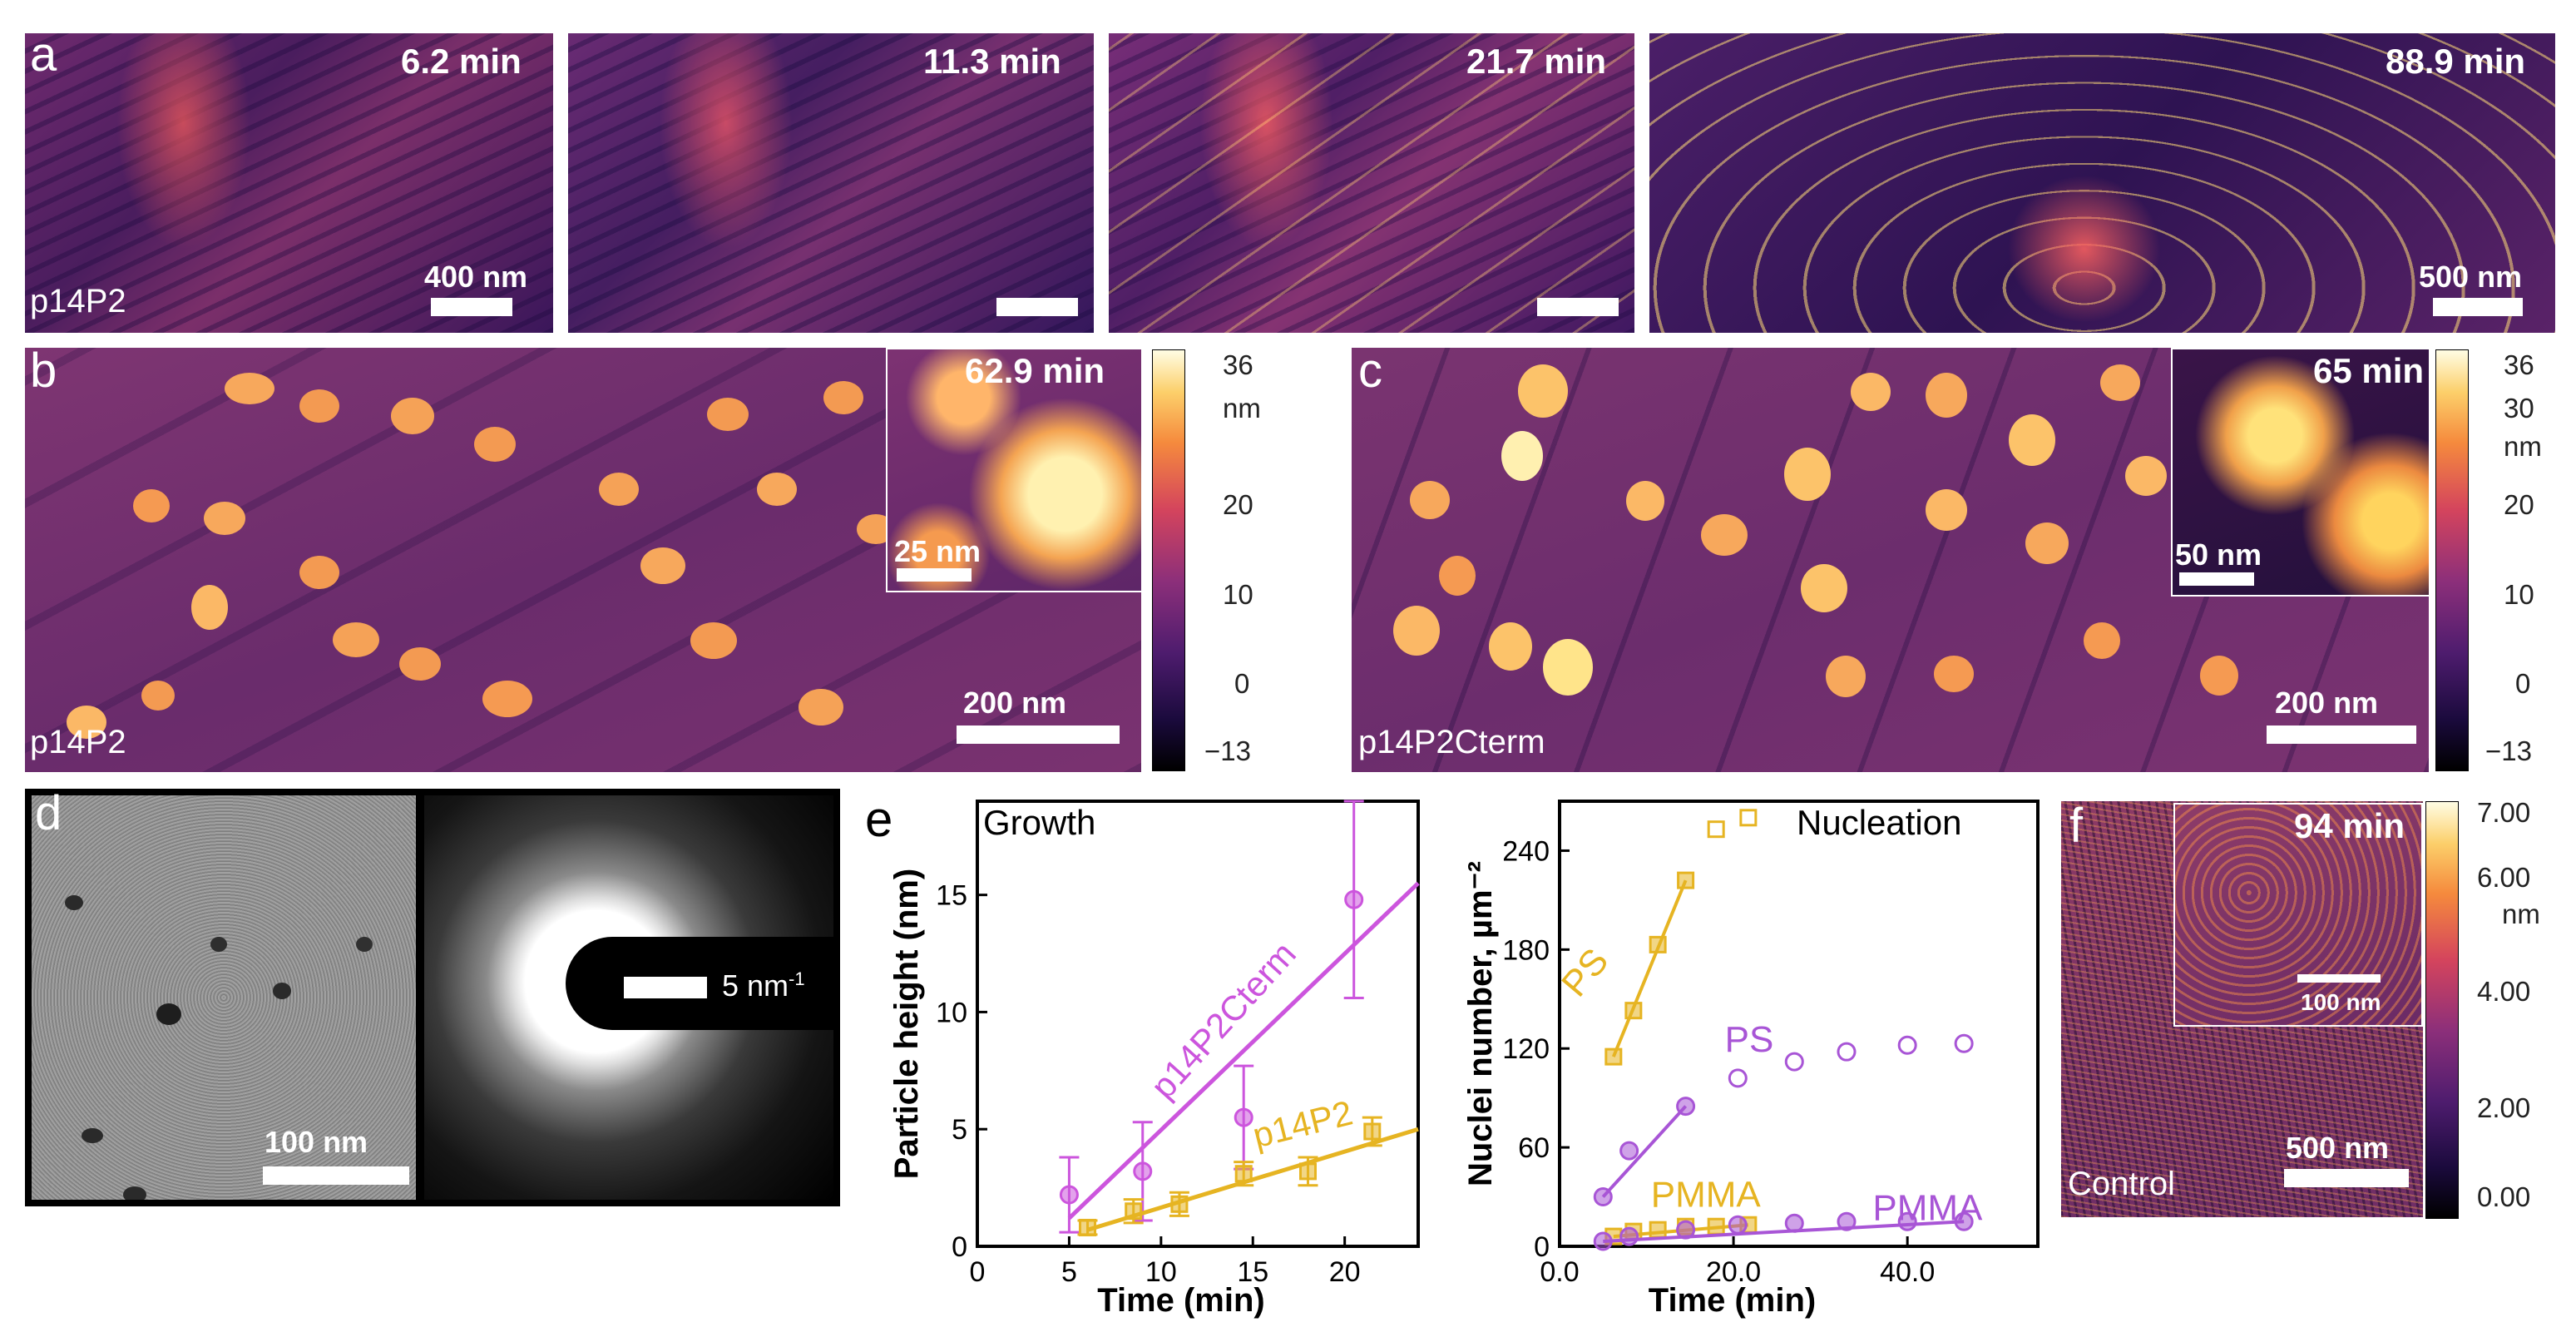  What do you see at coordinates (2504, 1107) in the screenshot?
I see `colorbar-tick: 2.00` at bounding box center [2504, 1107].